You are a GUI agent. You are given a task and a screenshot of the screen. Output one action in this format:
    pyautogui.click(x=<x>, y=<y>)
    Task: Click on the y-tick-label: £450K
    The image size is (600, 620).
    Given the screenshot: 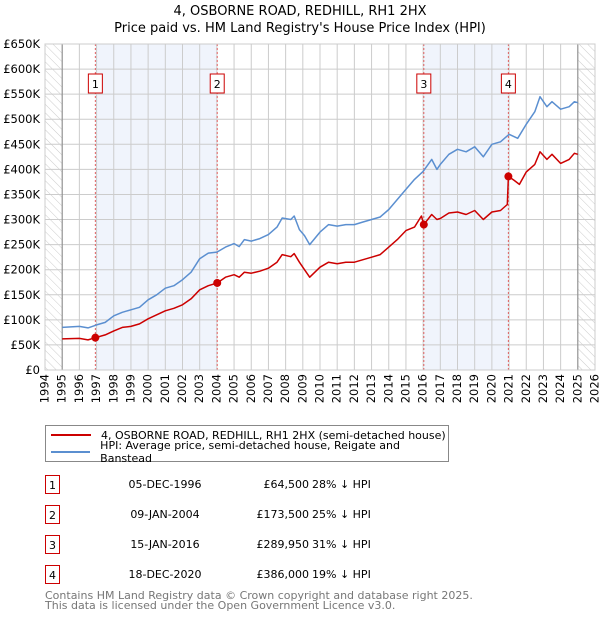 What is the action you would take?
    pyautogui.click(x=21, y=144)
    